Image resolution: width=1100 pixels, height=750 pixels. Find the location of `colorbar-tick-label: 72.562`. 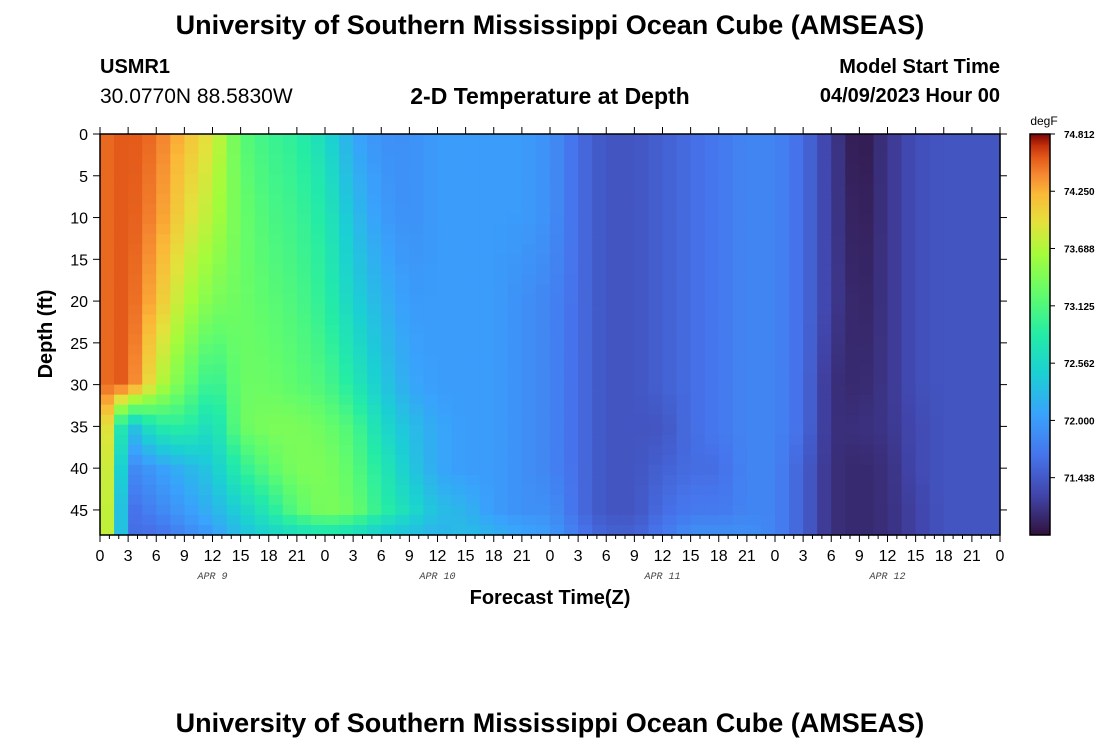

colorbar-tick-label: 72.562 is located at coordinates (1079, 364).